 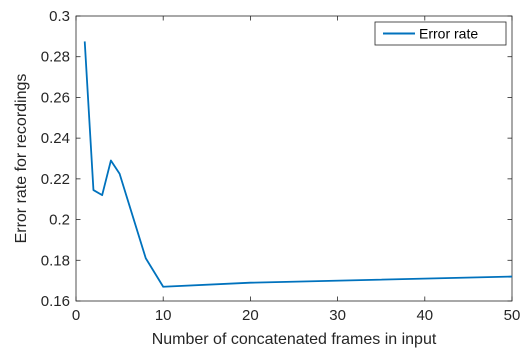 I want to click on y-tick-label: 0.24, so click(x=55, y=138).